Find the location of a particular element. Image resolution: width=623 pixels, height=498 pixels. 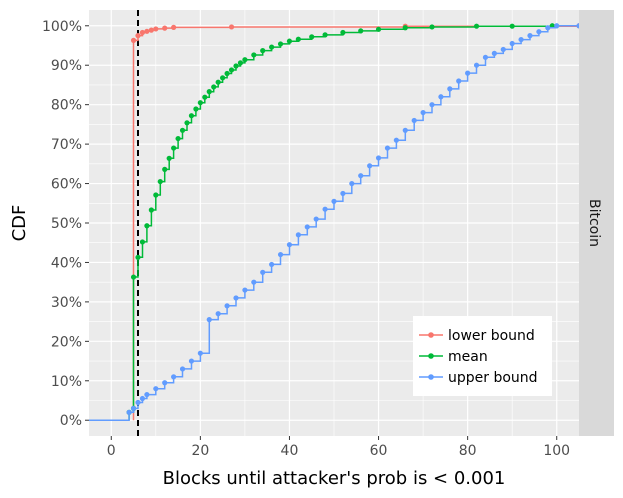

y-tick-label: 90% is located at coordinates (66, 66).